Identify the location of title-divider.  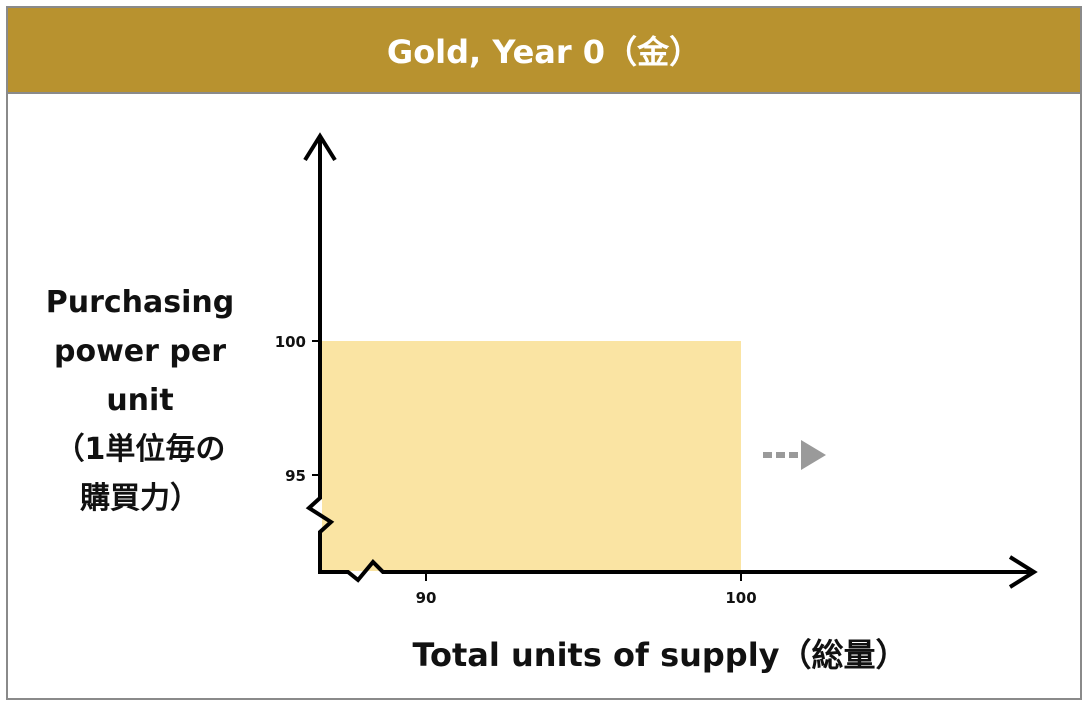
(544, 93).